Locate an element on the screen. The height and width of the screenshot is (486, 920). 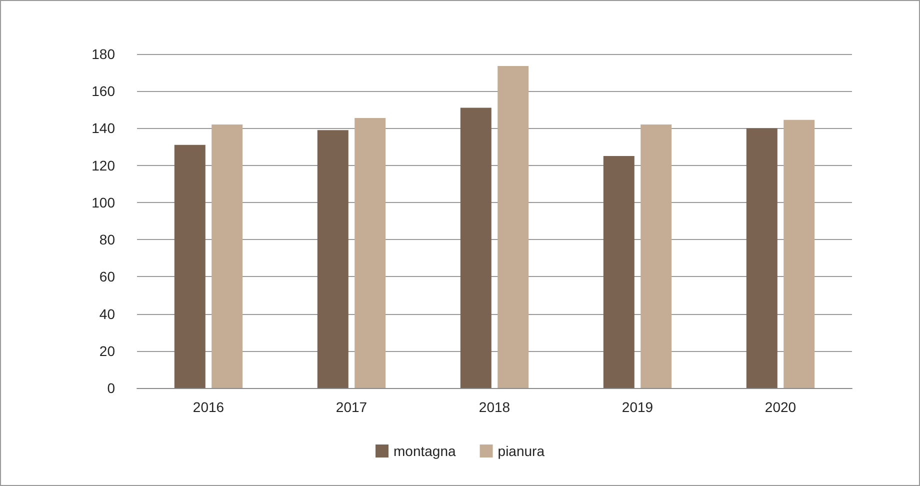
y-tick-label: 100 is located at coordinates (104, 202).